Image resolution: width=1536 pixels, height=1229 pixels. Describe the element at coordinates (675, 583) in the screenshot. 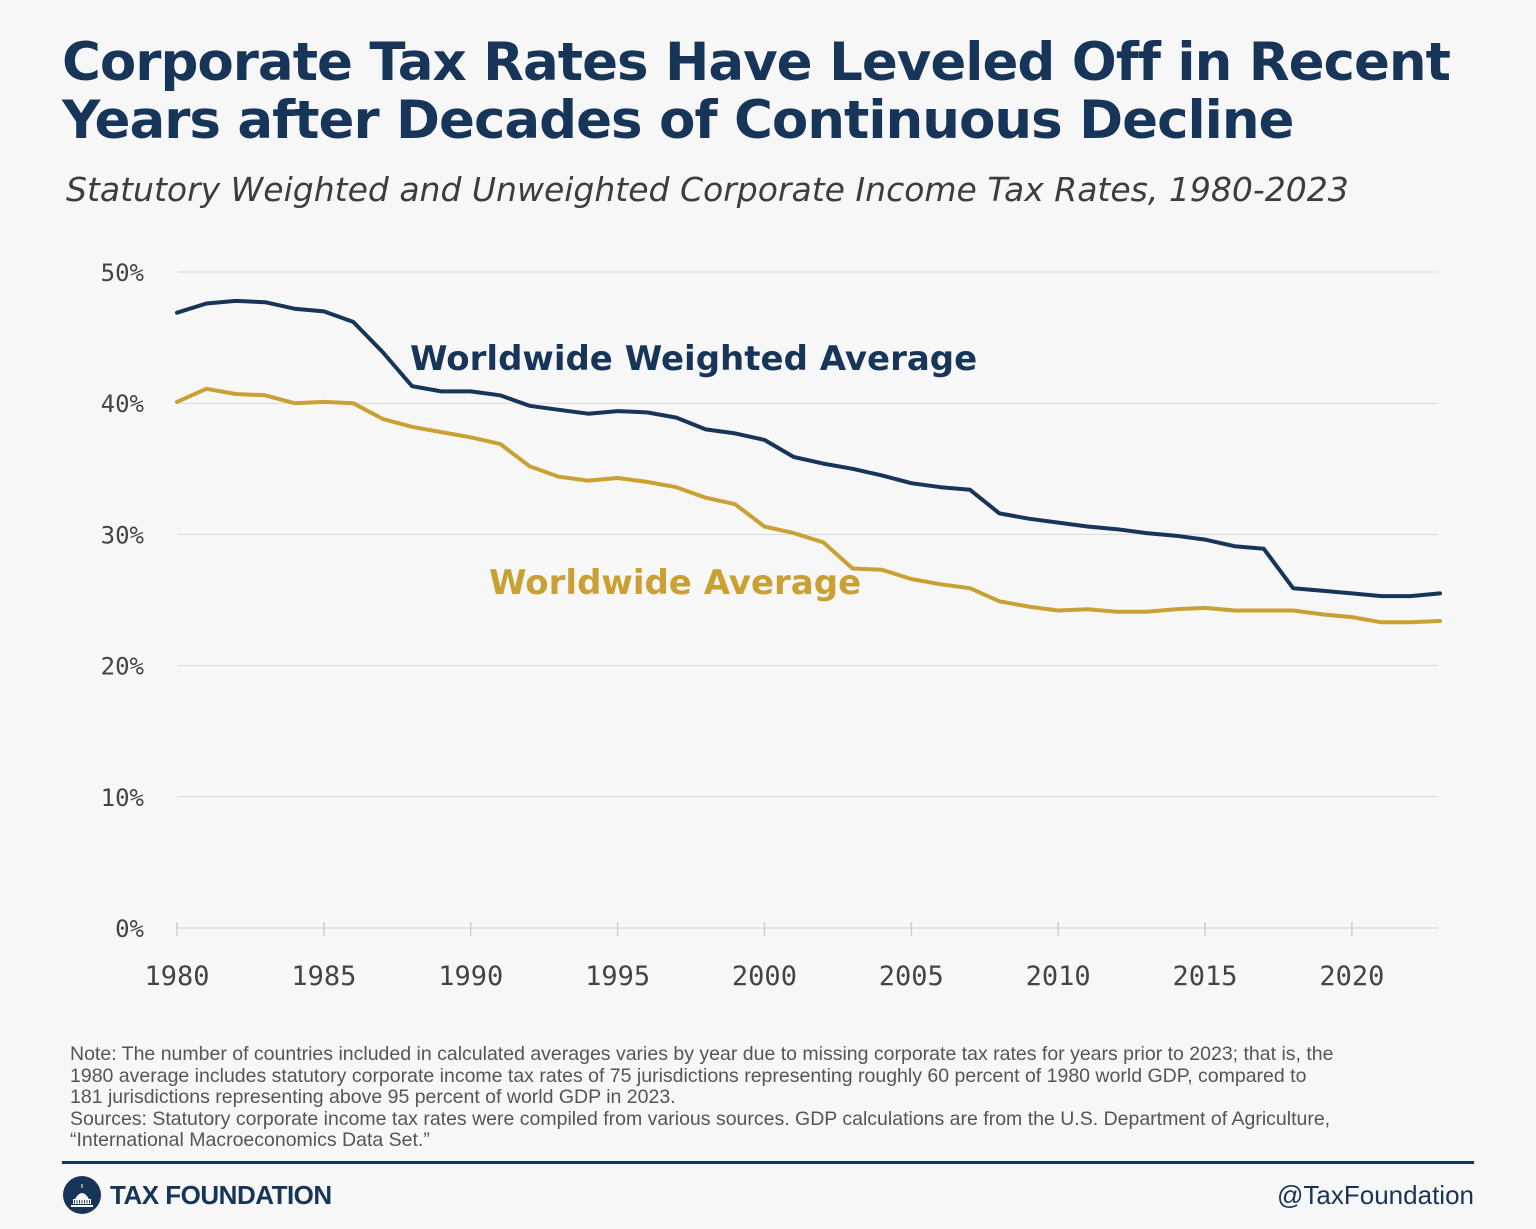

I see `series-label-worldwide-average: Worldwide Average` at that location.